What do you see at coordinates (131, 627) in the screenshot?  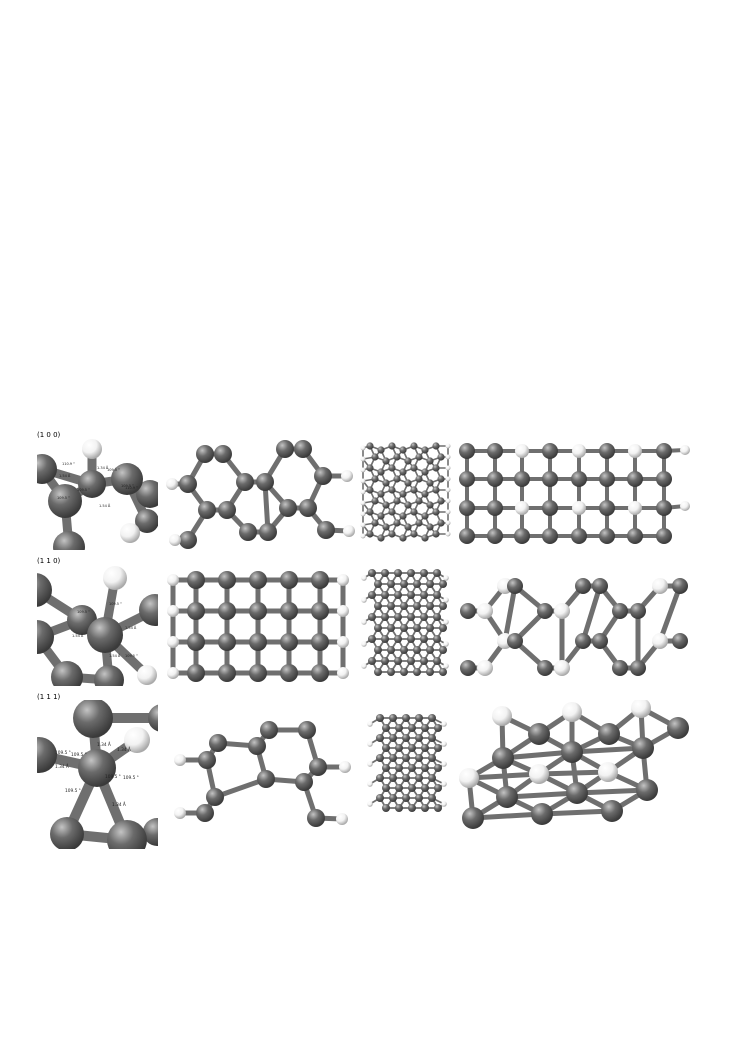 I see `measurement-label: 1.54 Å` at bounding box center [131, 627].